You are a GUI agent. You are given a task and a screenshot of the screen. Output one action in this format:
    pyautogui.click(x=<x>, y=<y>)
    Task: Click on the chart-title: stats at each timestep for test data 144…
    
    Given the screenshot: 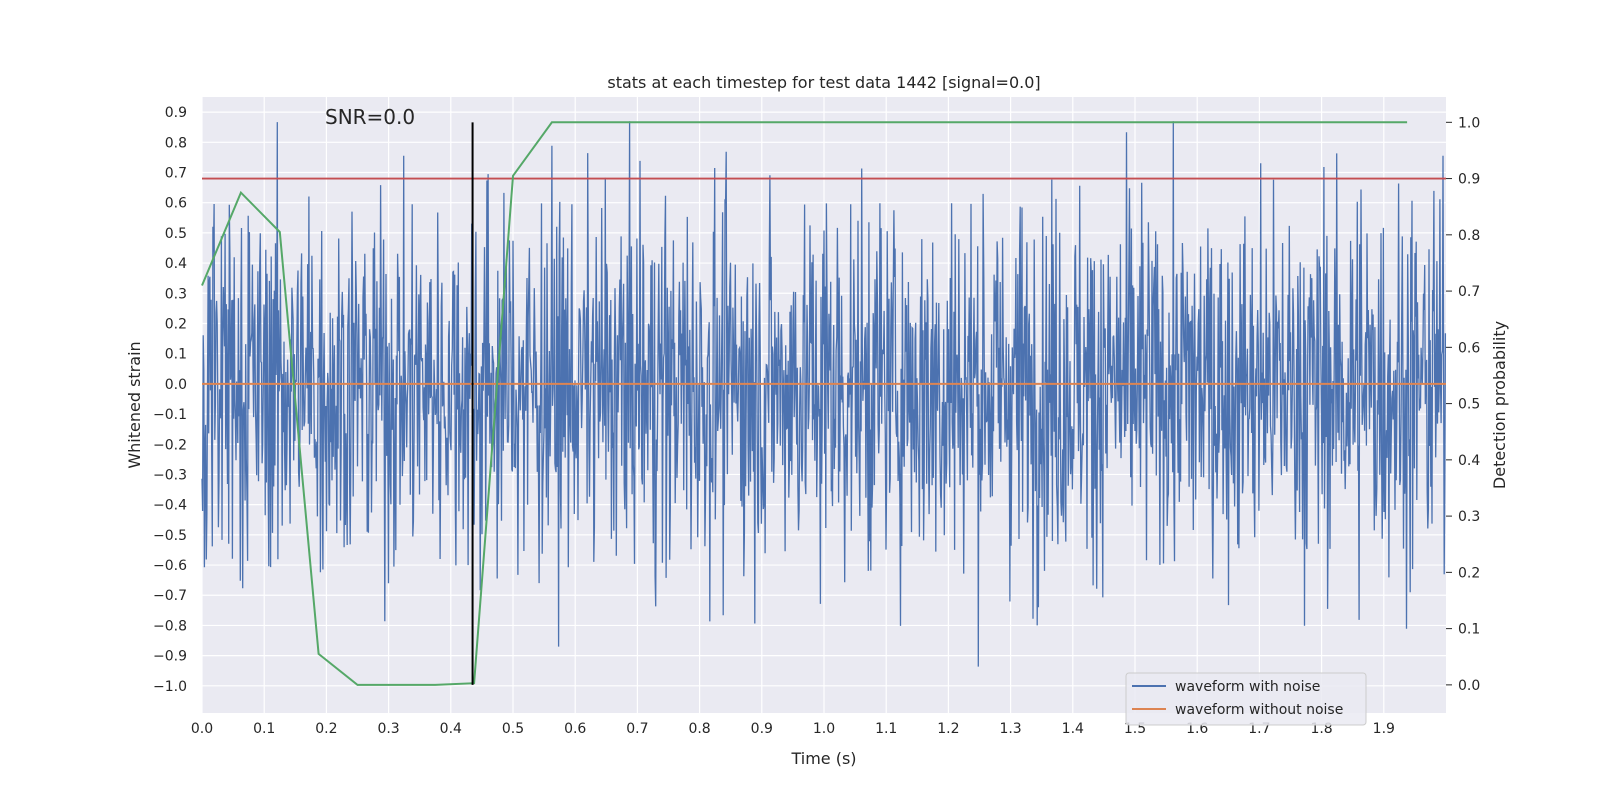 What is the action you would take?
    pyautogui.click(x=823, y=82)
    